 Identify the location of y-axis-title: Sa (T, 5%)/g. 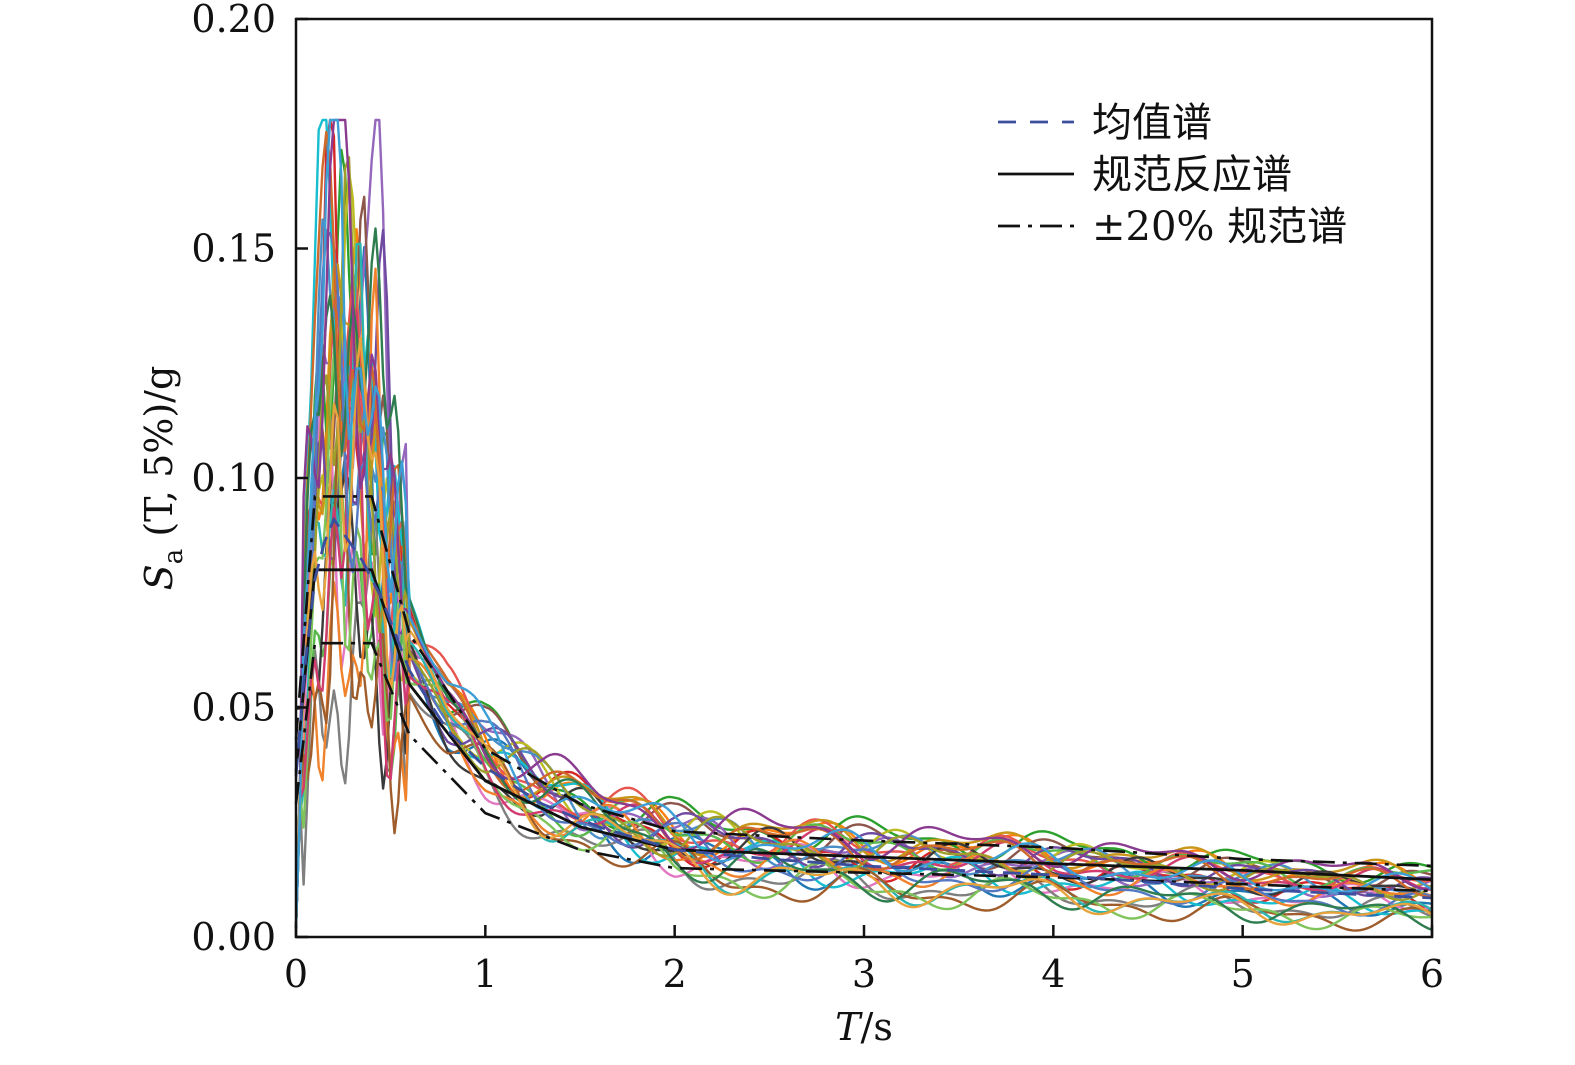
(163, 478).